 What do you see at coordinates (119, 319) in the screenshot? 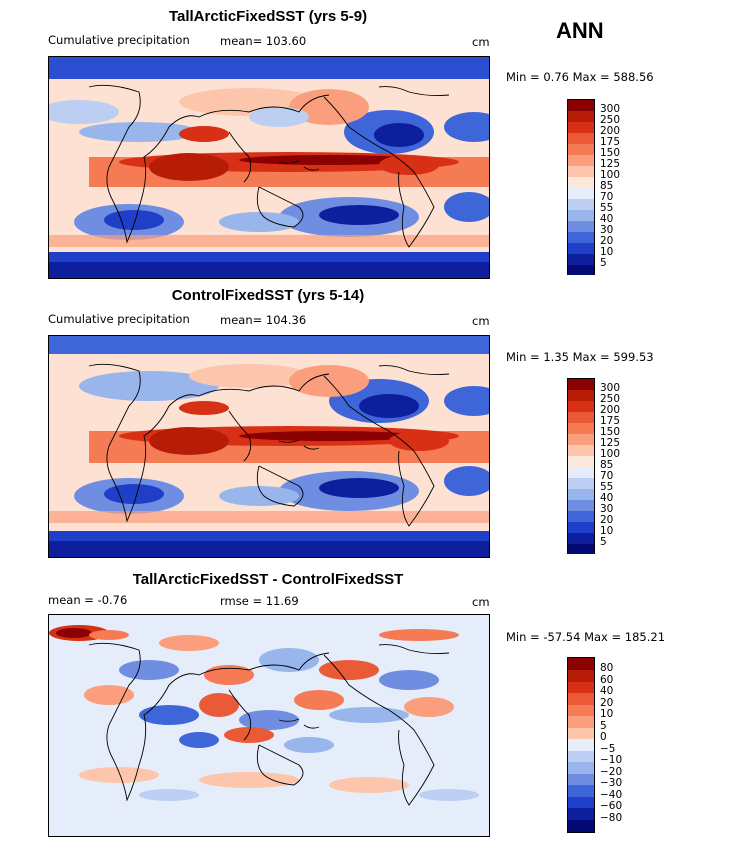
I see `panel-2-variable-label: Cumulative precipitation` at bounding box center [119, 319].